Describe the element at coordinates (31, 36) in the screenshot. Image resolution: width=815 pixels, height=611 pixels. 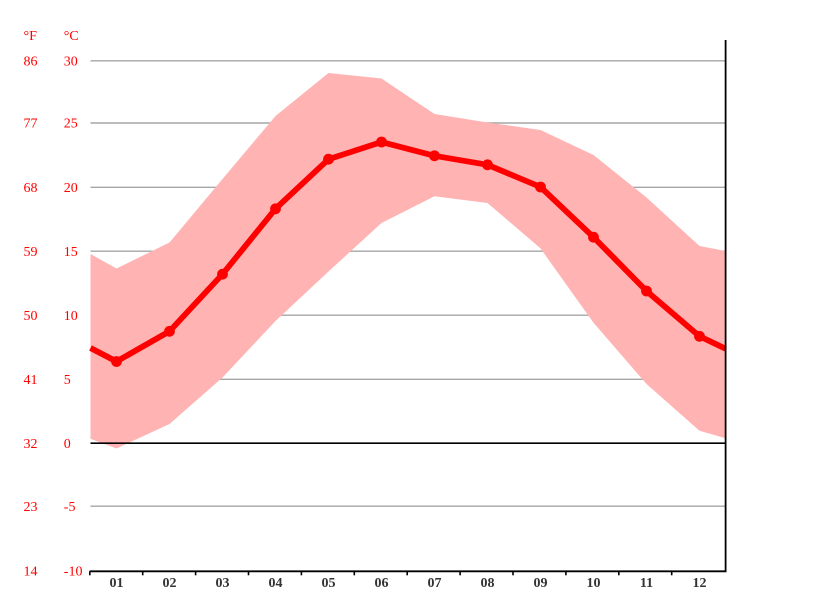
I see `svg-text: °F` at that location.